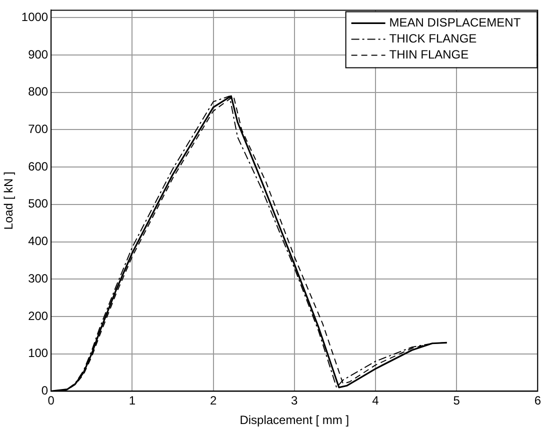 The height and width of the screenshot is (430, 544). I want to click on x-tick-label: 4, so click(376, 401).